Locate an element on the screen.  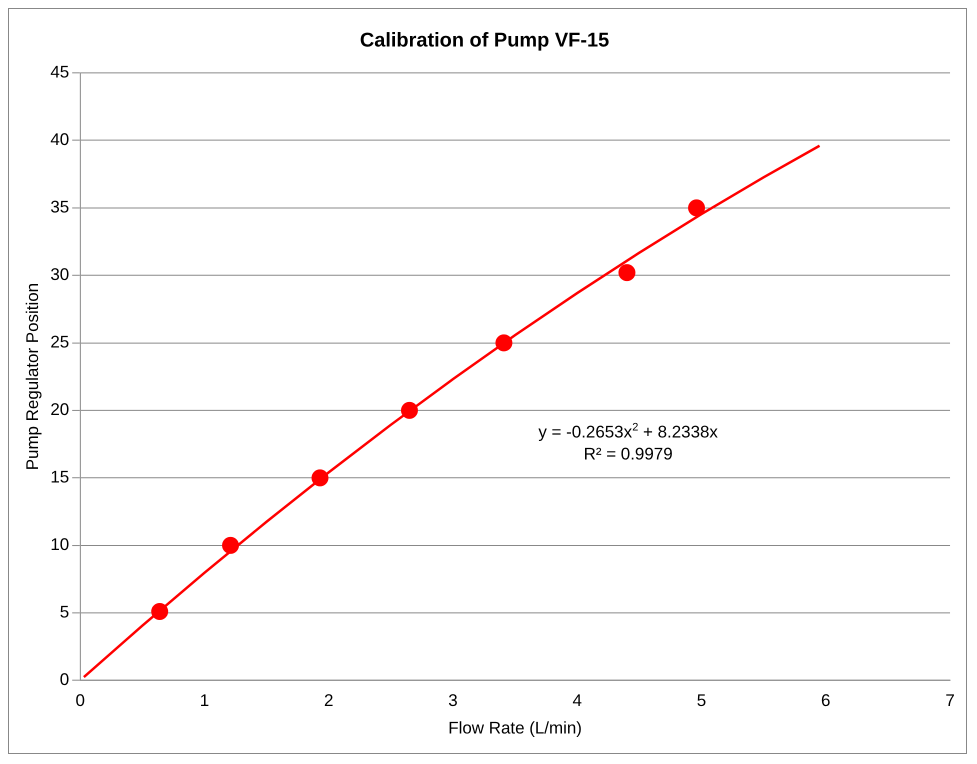
chart-title: Calibration of Pump VF-15 is located at coordinates (485, 40).